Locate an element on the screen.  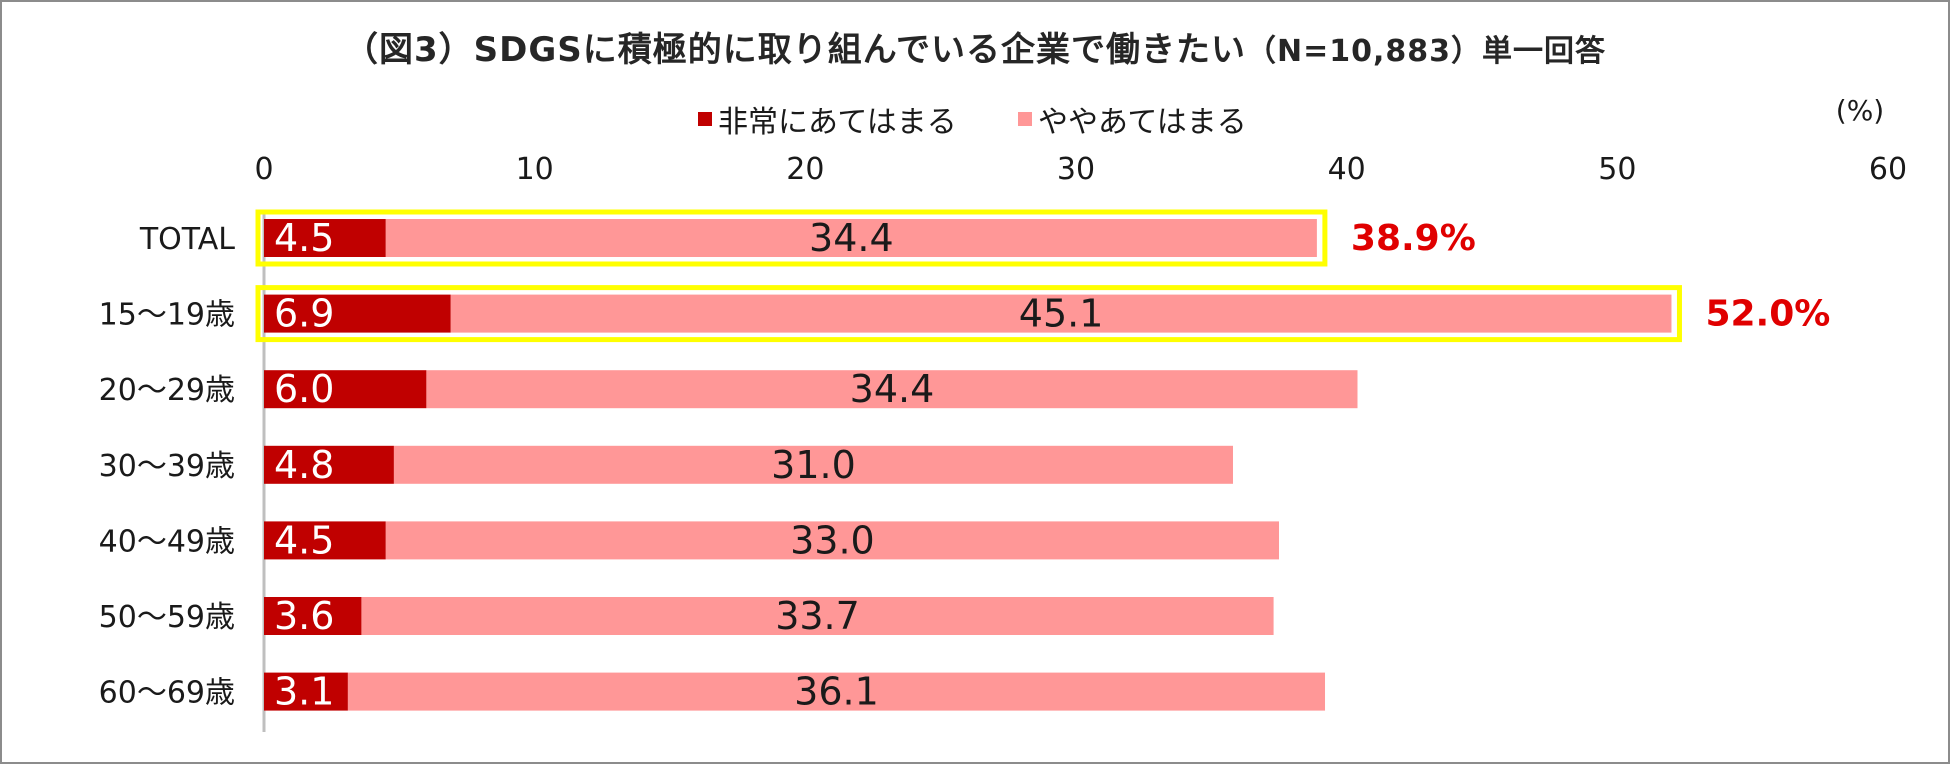
data-label: 33.0 is located at coordinates (832, 540).